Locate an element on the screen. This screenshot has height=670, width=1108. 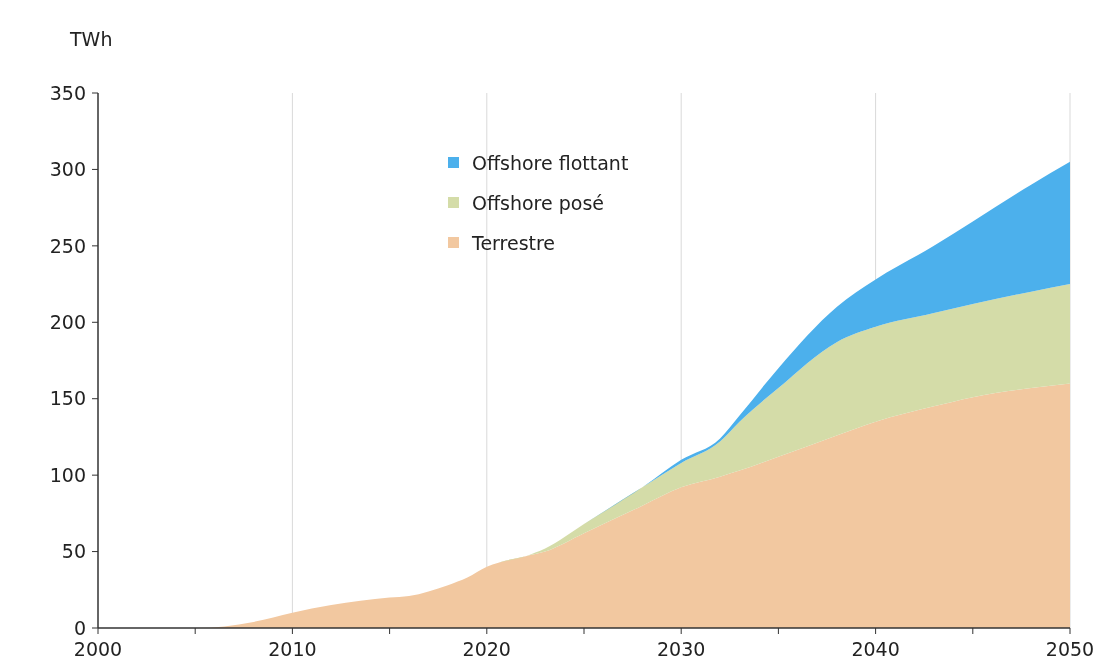
y-tick-label: 150 is located at coordinates (67, 398).